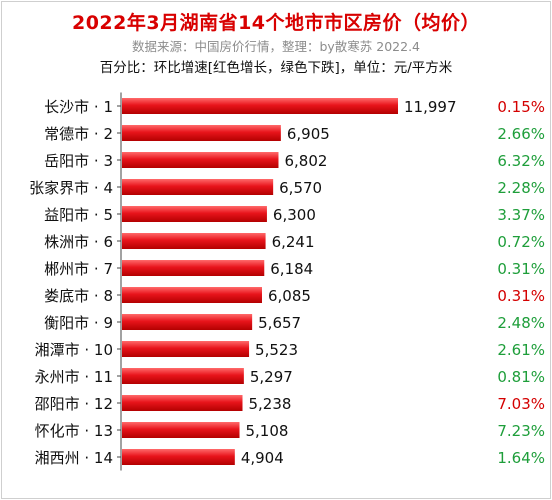 This screenshot has width=552, height=500. I want to click on change-label: 0.81%, so click(521, 377).